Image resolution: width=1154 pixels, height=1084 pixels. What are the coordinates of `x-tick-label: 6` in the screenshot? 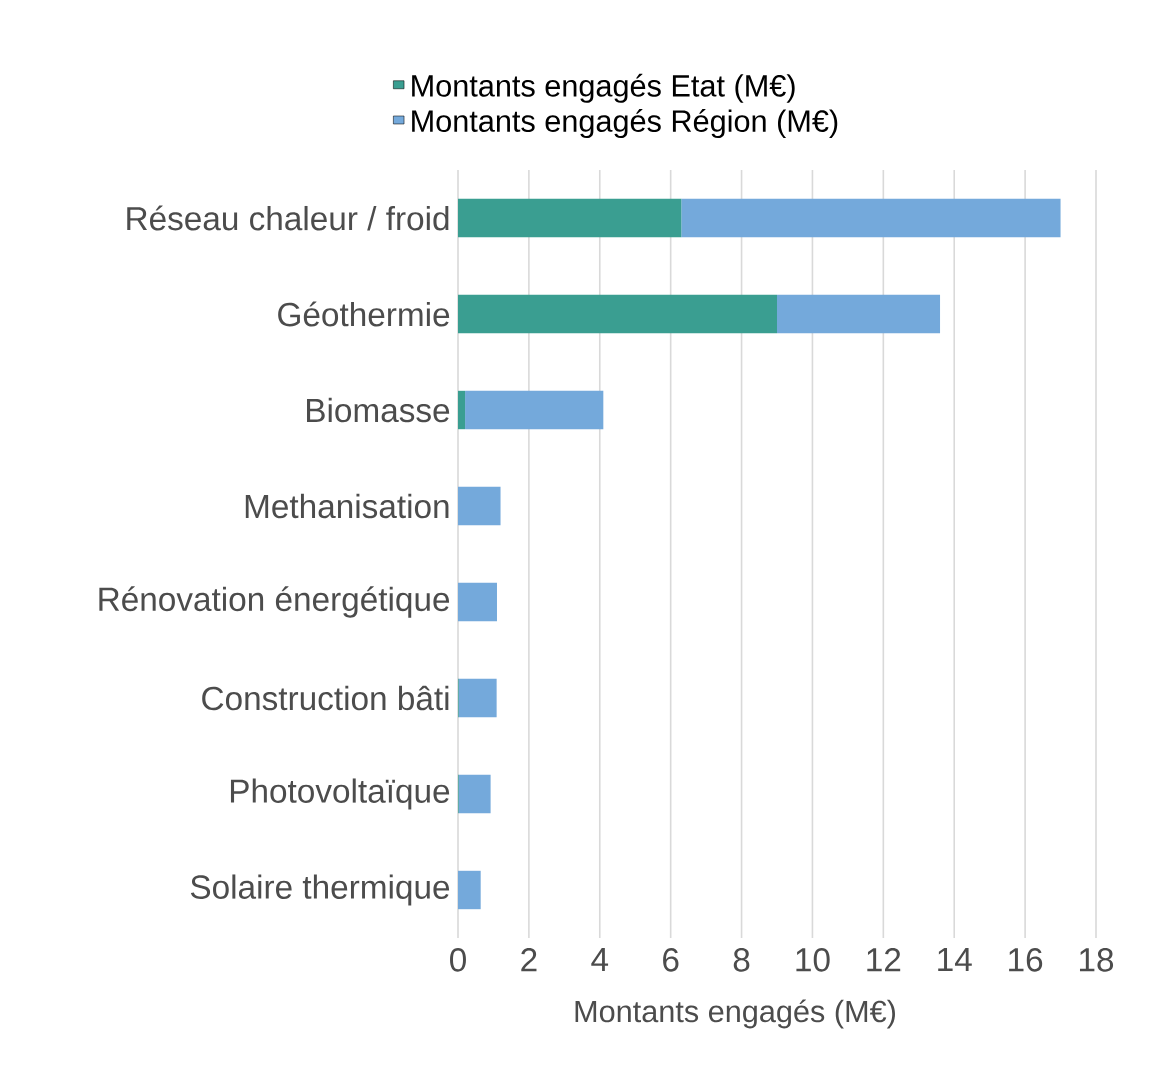 It's located at (671, 960).